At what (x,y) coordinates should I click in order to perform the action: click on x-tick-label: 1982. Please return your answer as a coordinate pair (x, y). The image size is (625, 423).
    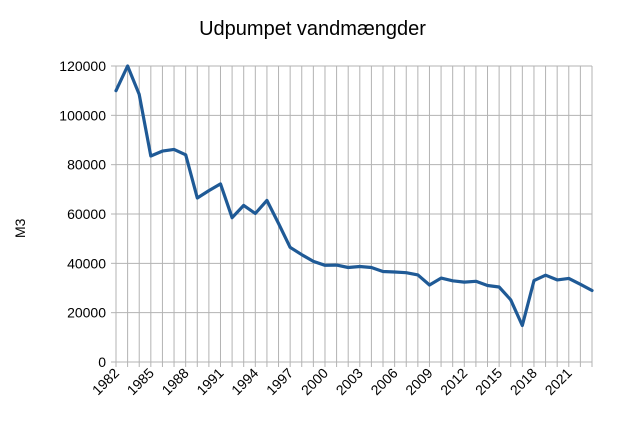
    Looking at the image, I should click on (105, 381).